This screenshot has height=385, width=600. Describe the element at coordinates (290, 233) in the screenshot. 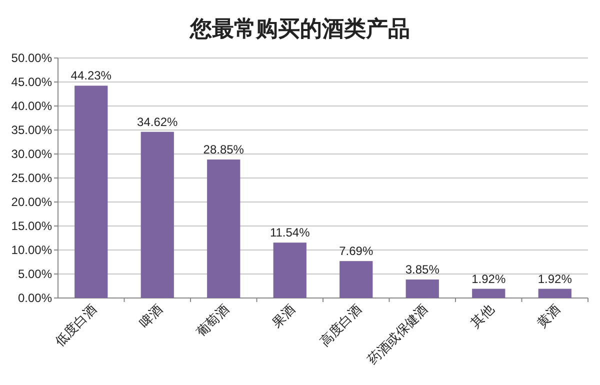

I see `data-label: 11.54%` at that location.